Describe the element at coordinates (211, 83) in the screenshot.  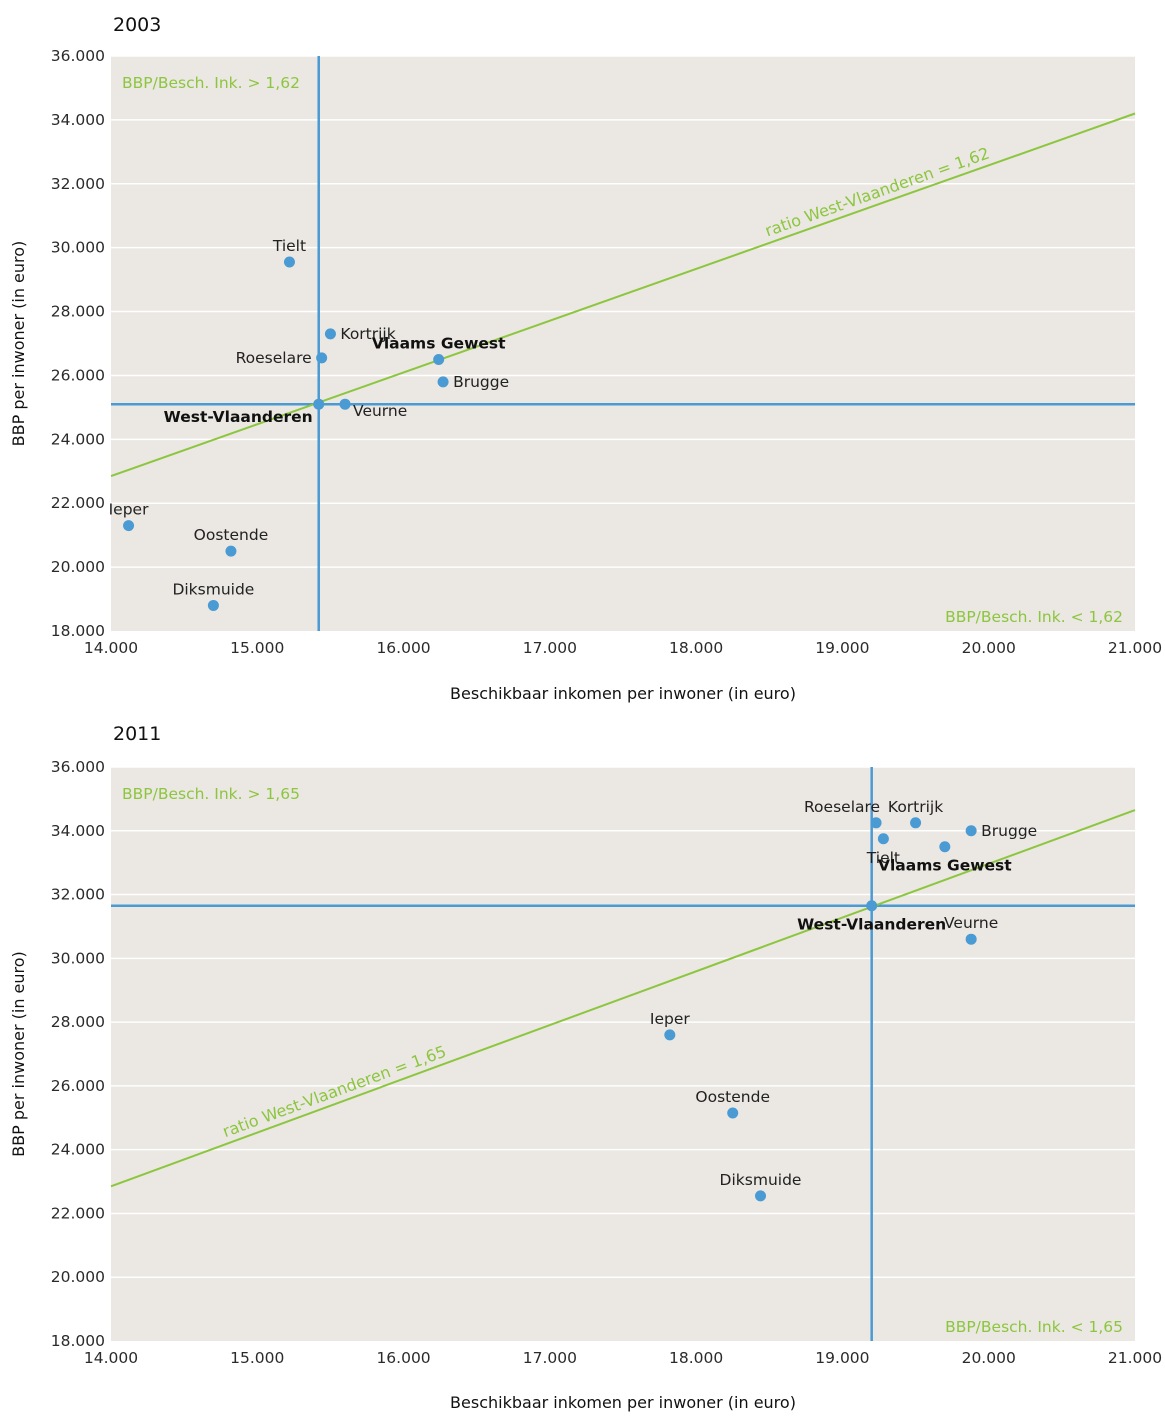
I see `zone-label-upper: BBP/Besch. Ink. > 1,62` at that location.